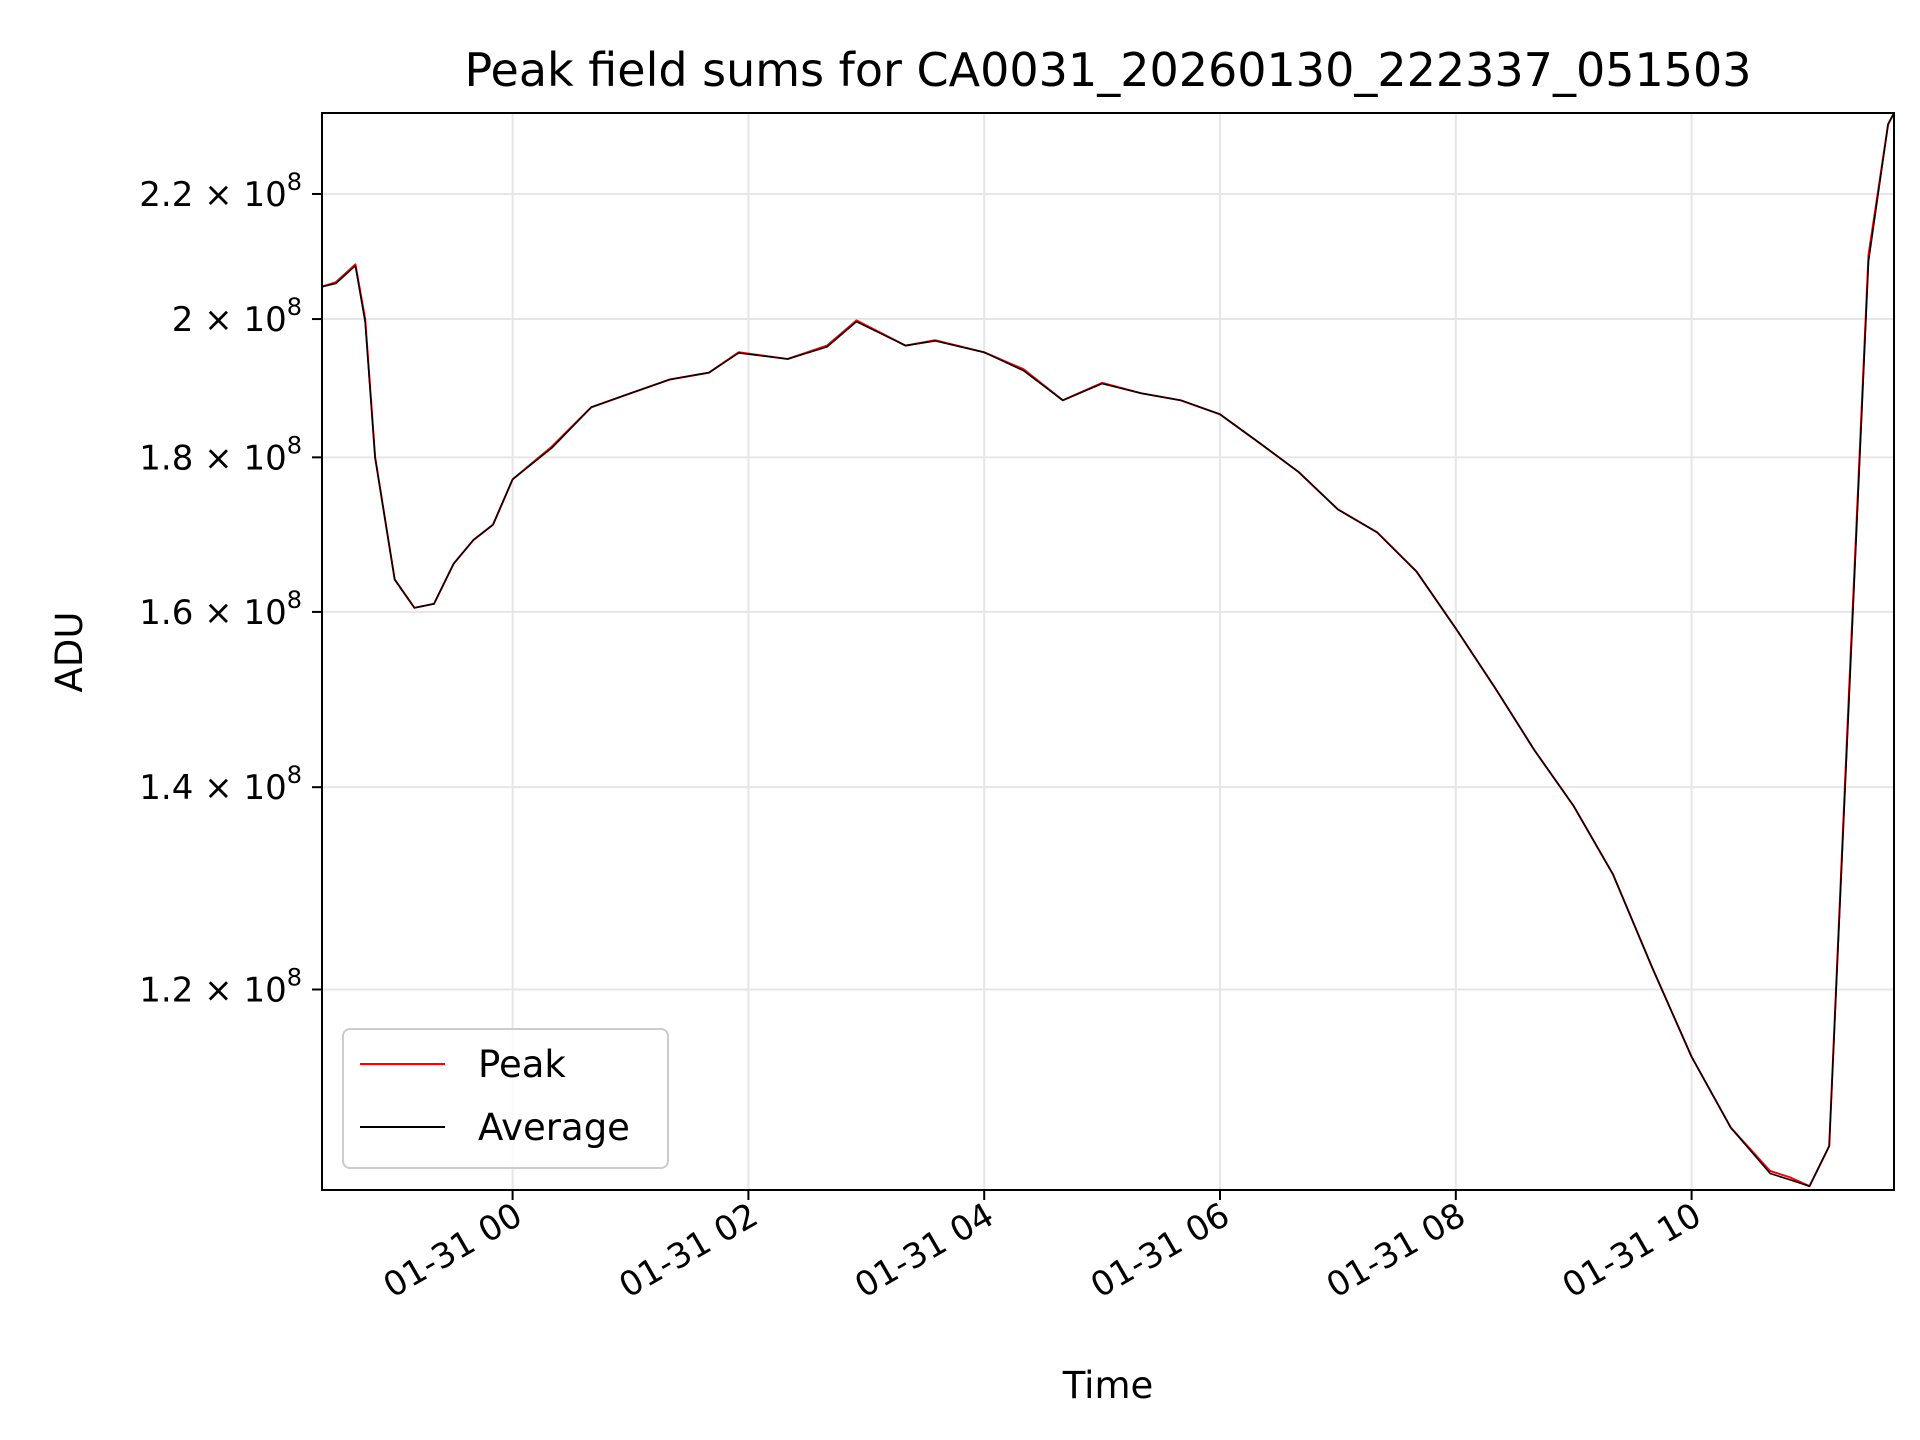  Describe the element at coordinates (166, 991) in the screenshot. I see `y-tick-mantissa: 1.2` at that location.